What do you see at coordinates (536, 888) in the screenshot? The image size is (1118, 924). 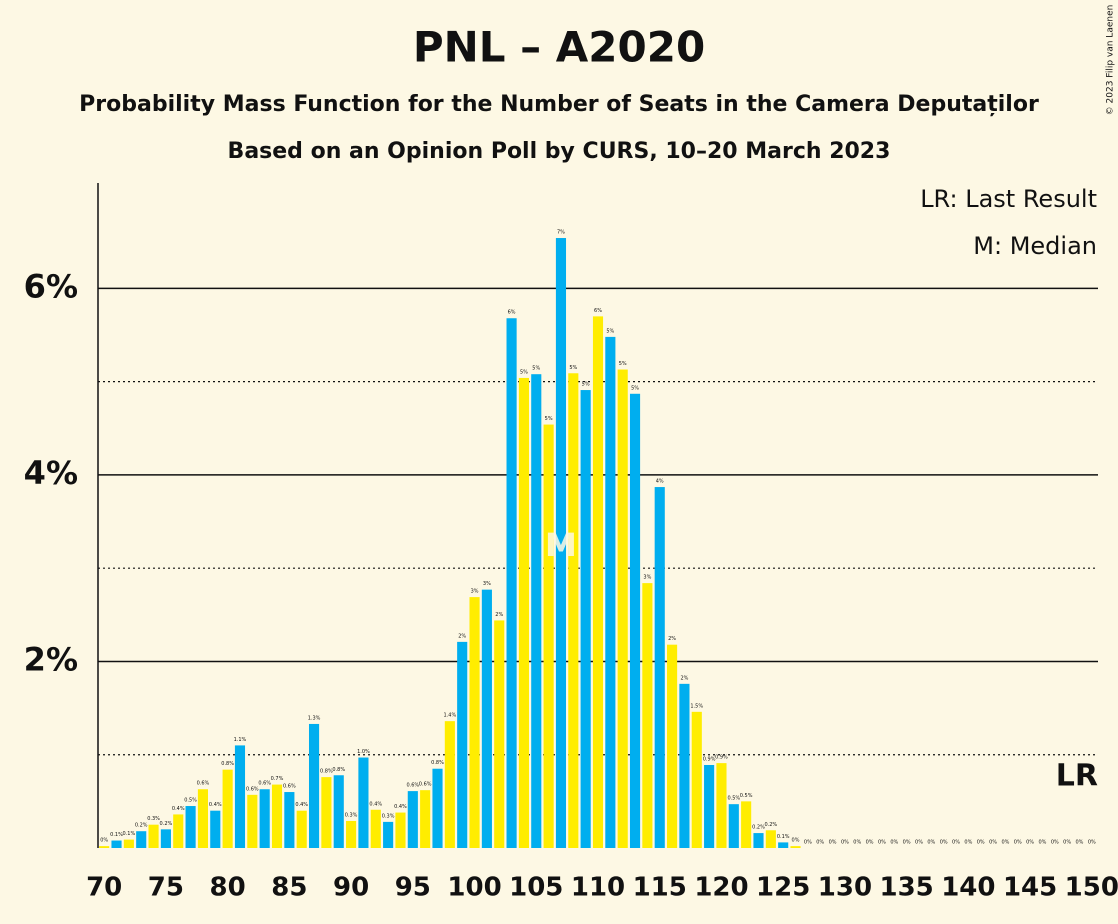 I see `x-tick-label: 105` at bounding box center [536, 888].